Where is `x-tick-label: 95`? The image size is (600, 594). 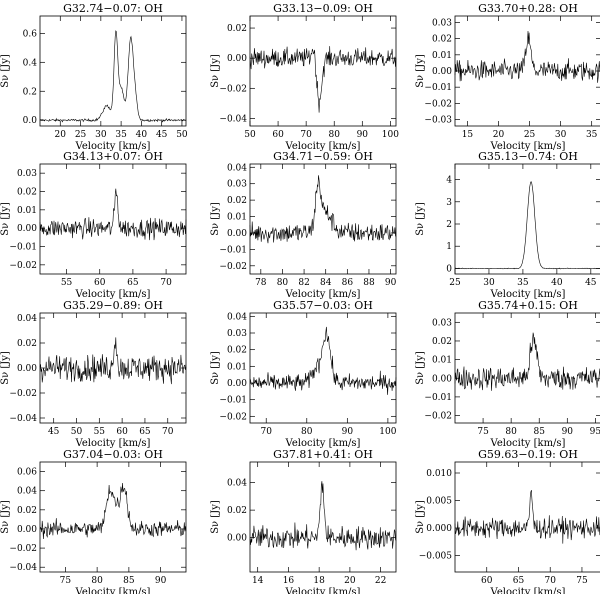 x-tick-label: 95 is located at coordinates (595, 432).